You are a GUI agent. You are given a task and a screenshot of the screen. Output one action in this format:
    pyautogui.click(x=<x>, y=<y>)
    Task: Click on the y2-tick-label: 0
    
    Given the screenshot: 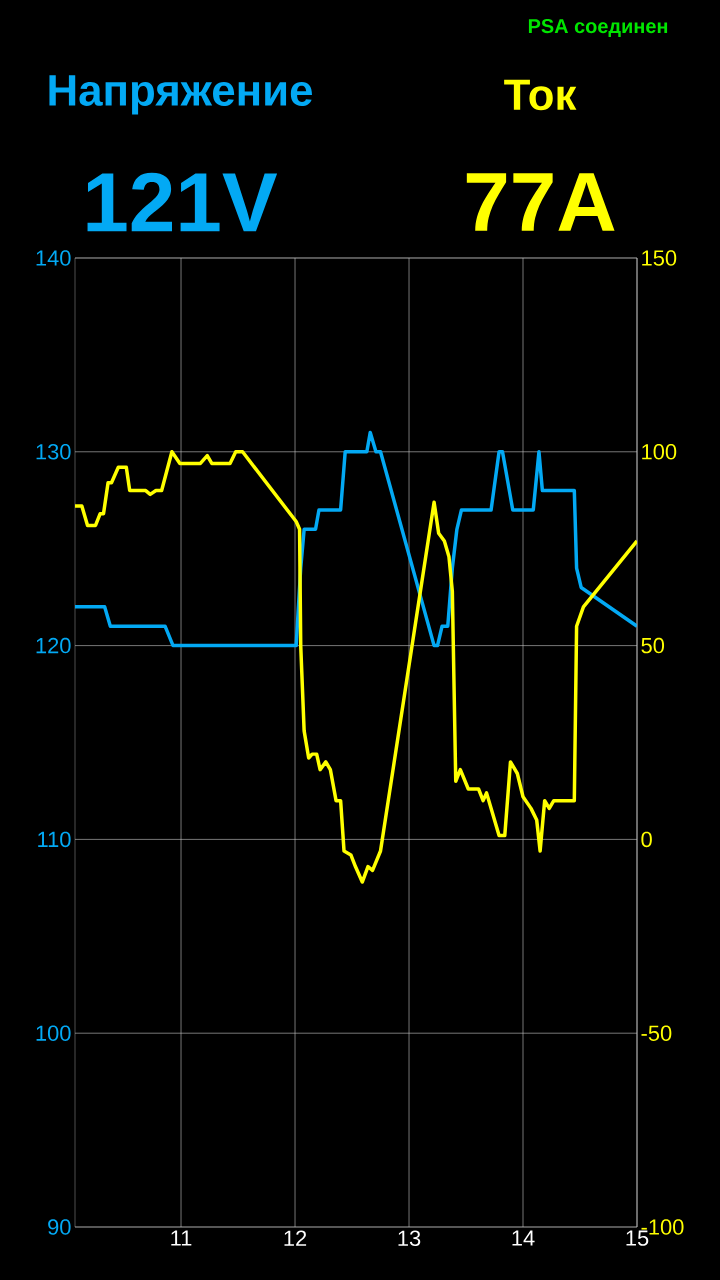 What is the action you would take?
    pyautogui.click(x=646, y=839)
    